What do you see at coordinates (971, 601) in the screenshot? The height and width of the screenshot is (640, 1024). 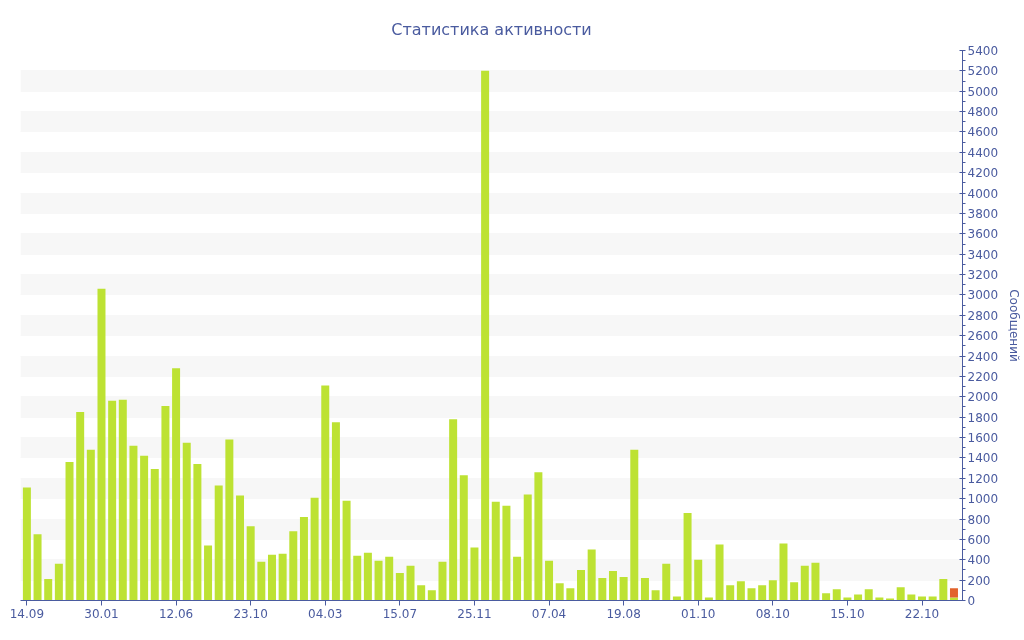 I see `y-tick-label: 0` at bounding box center [971, 601].